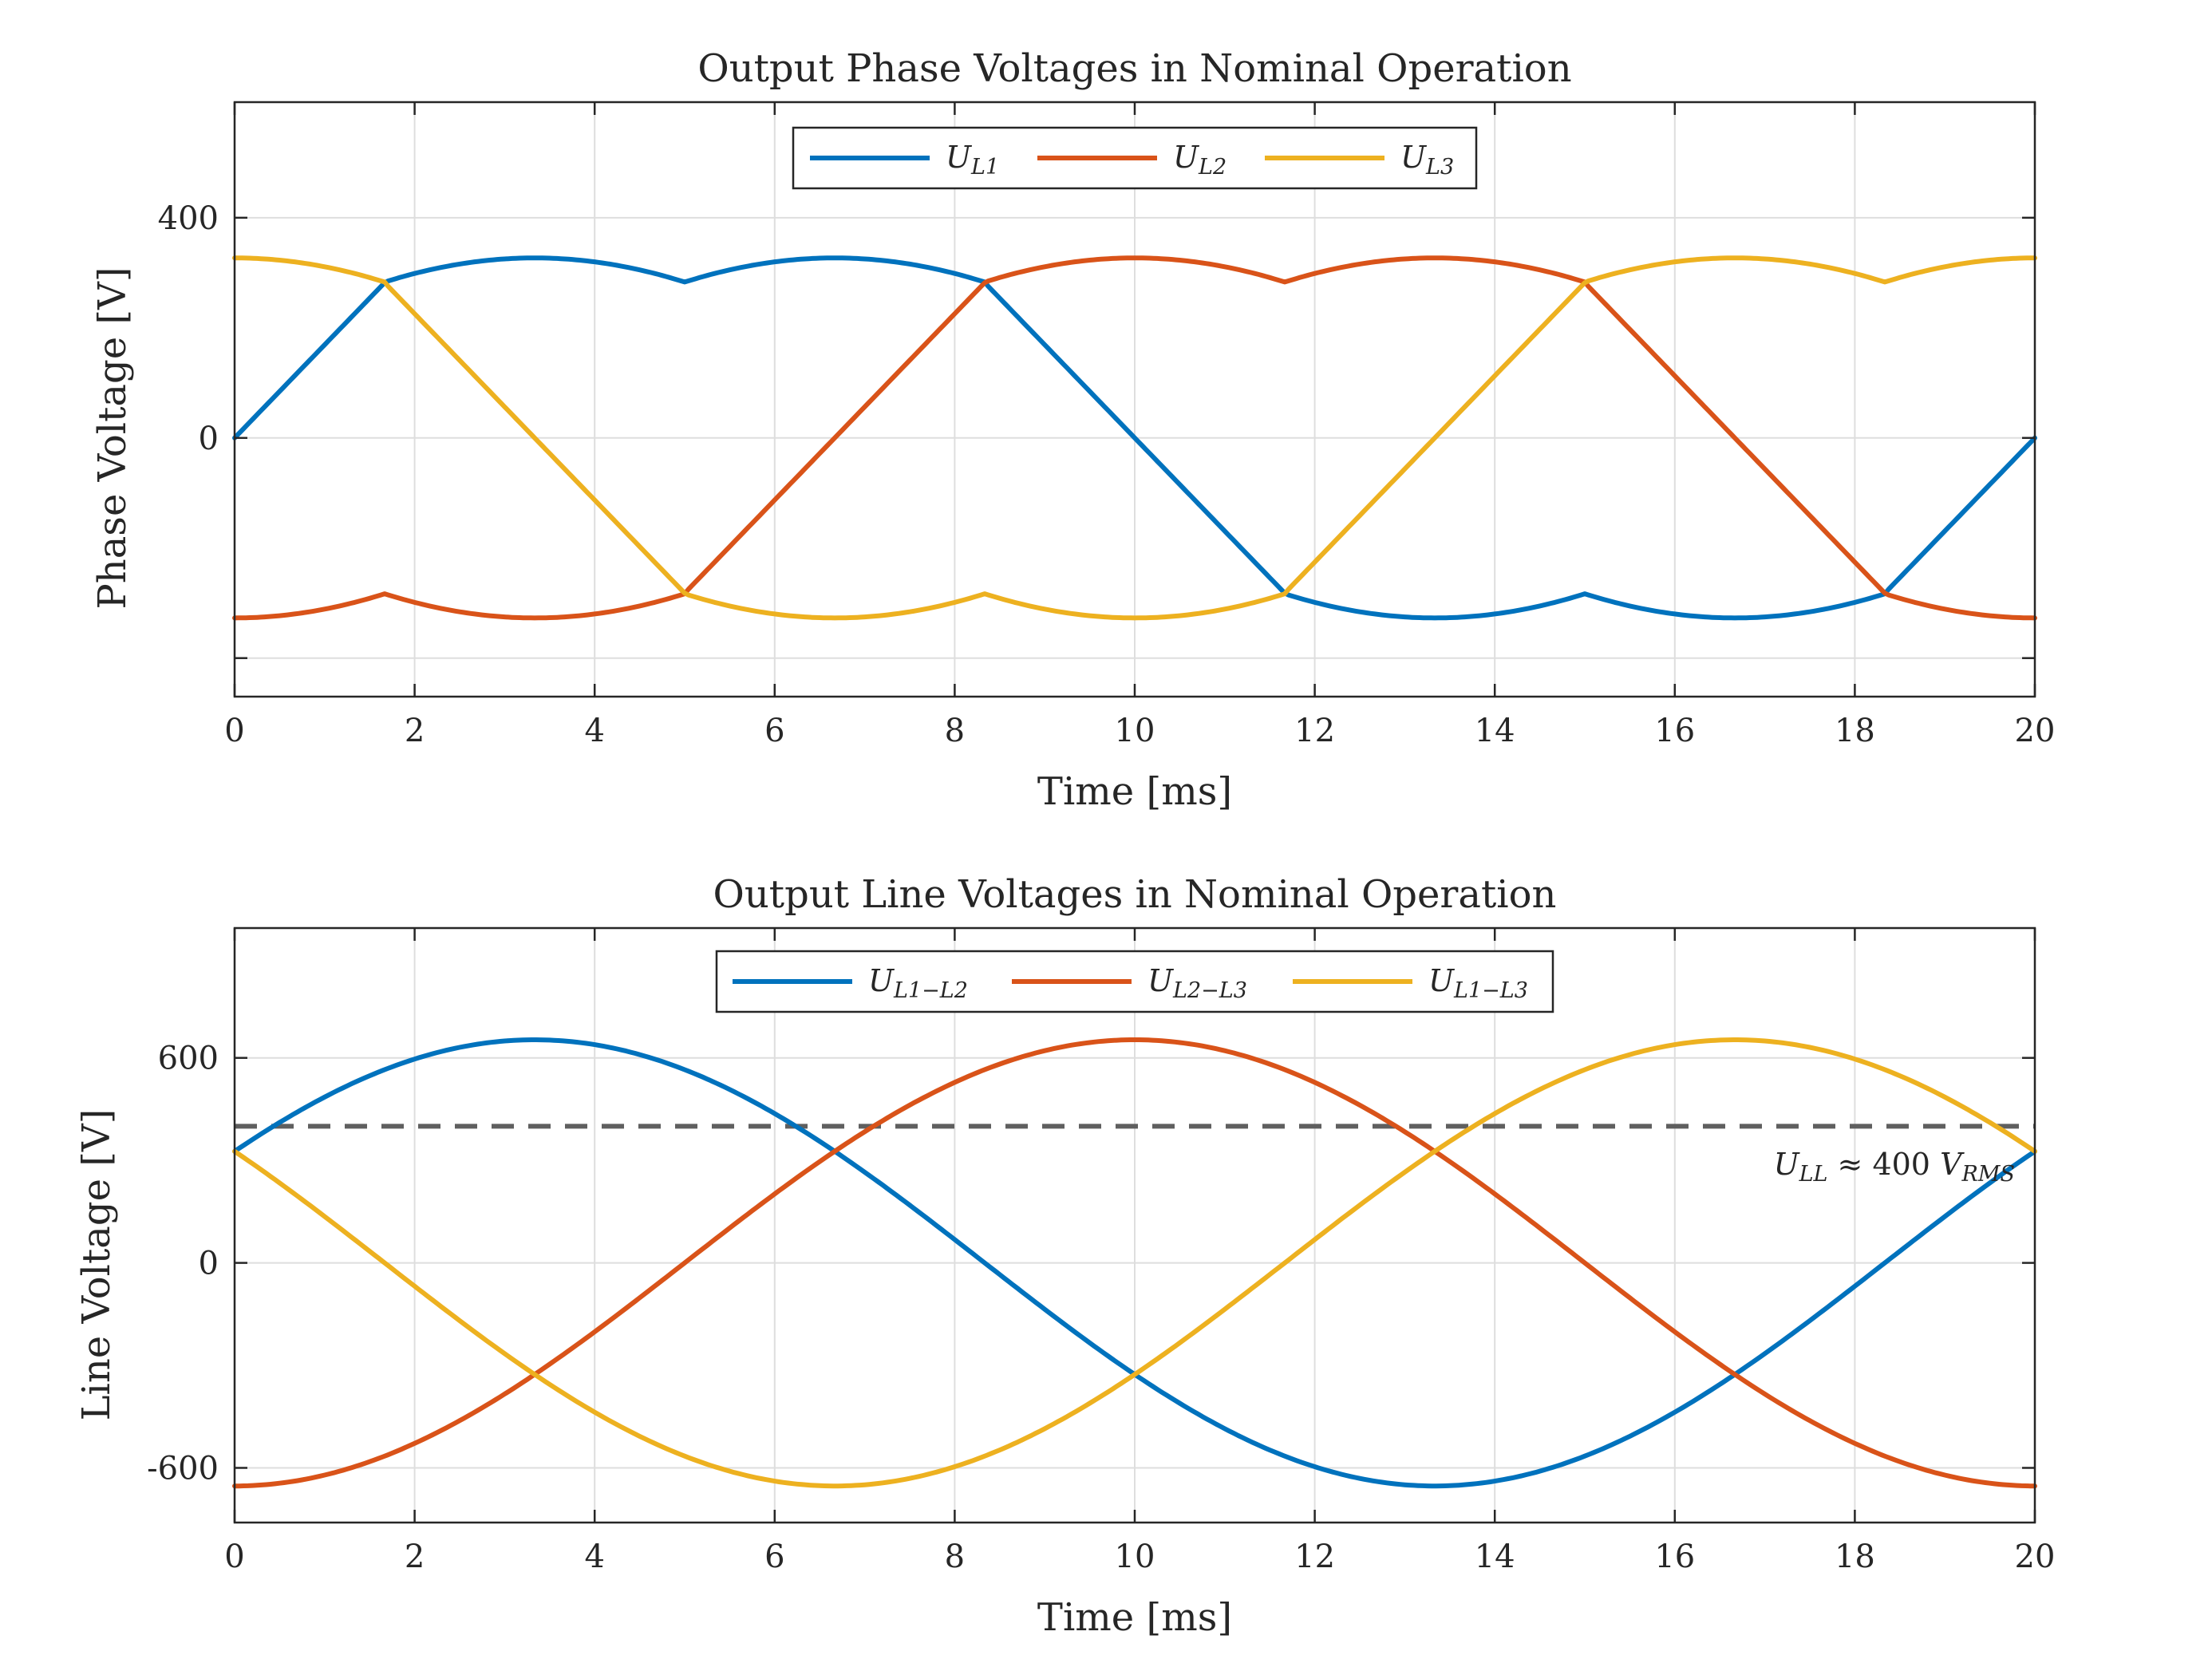 The image size is (2212, 1659). I want to click on y-tick-label: 600, so click(188, 1059).